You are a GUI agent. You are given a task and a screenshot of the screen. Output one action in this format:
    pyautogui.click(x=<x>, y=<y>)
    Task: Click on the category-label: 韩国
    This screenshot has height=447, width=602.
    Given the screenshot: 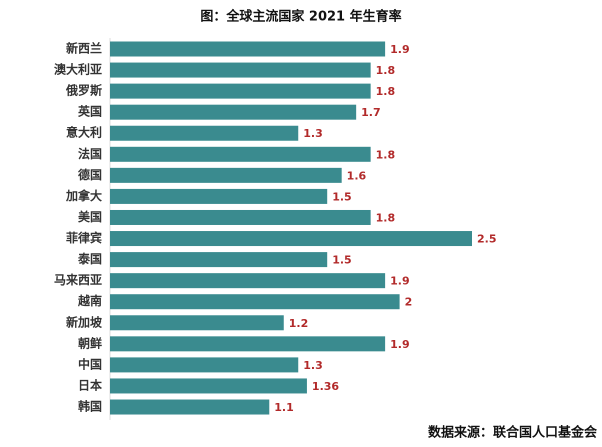 What is the action you would take?
    pyautogui.click(x=90, y=406)
    